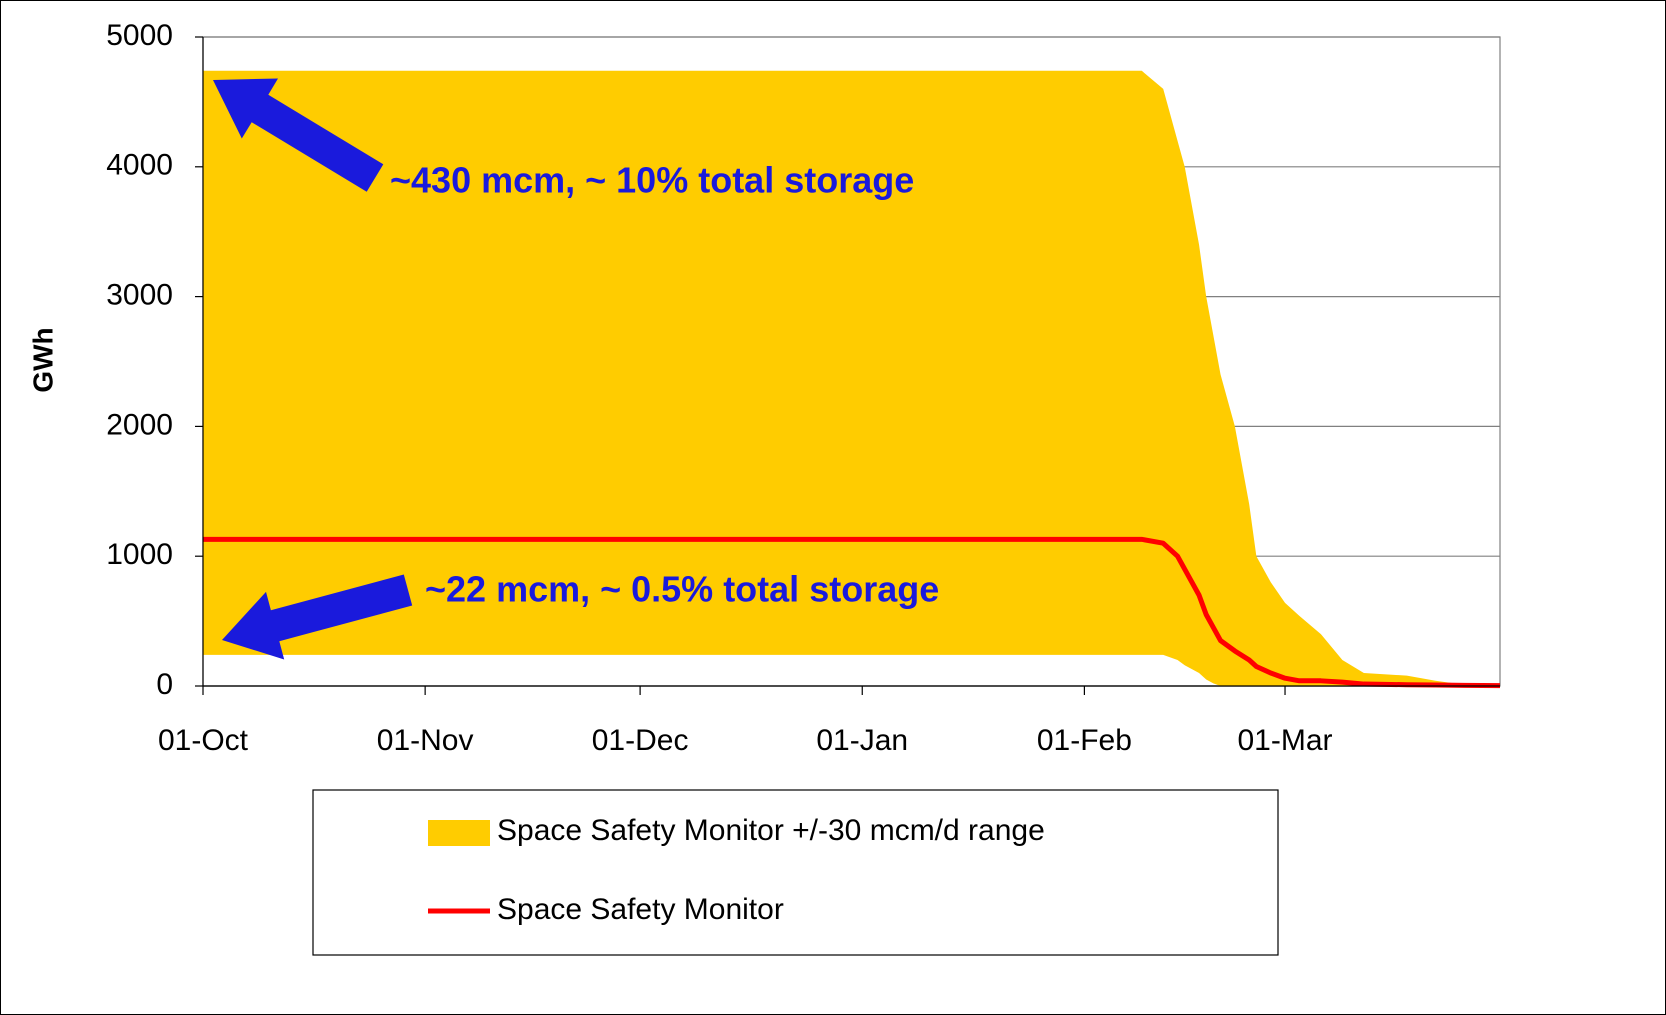  What do you see at coordinates (139, 295) in the screenshot?
I see `y-tick-label: 3000` at bounding box center [139, 295].